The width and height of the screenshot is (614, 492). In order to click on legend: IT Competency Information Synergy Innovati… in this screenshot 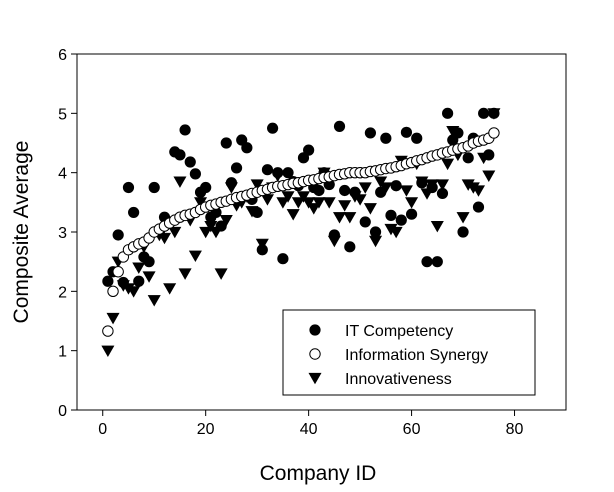, I will do `click(409, 352)`.